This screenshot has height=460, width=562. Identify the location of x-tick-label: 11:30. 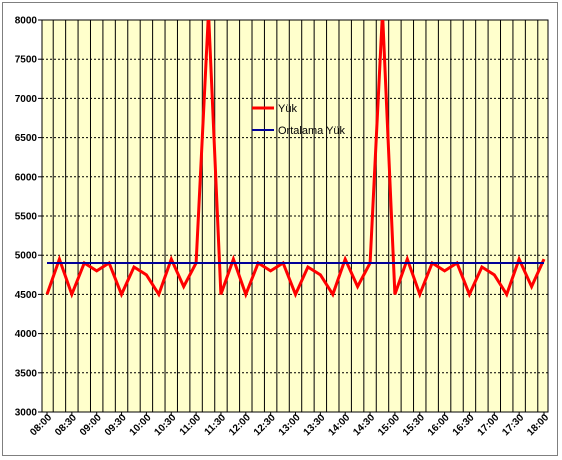
(216, 425).